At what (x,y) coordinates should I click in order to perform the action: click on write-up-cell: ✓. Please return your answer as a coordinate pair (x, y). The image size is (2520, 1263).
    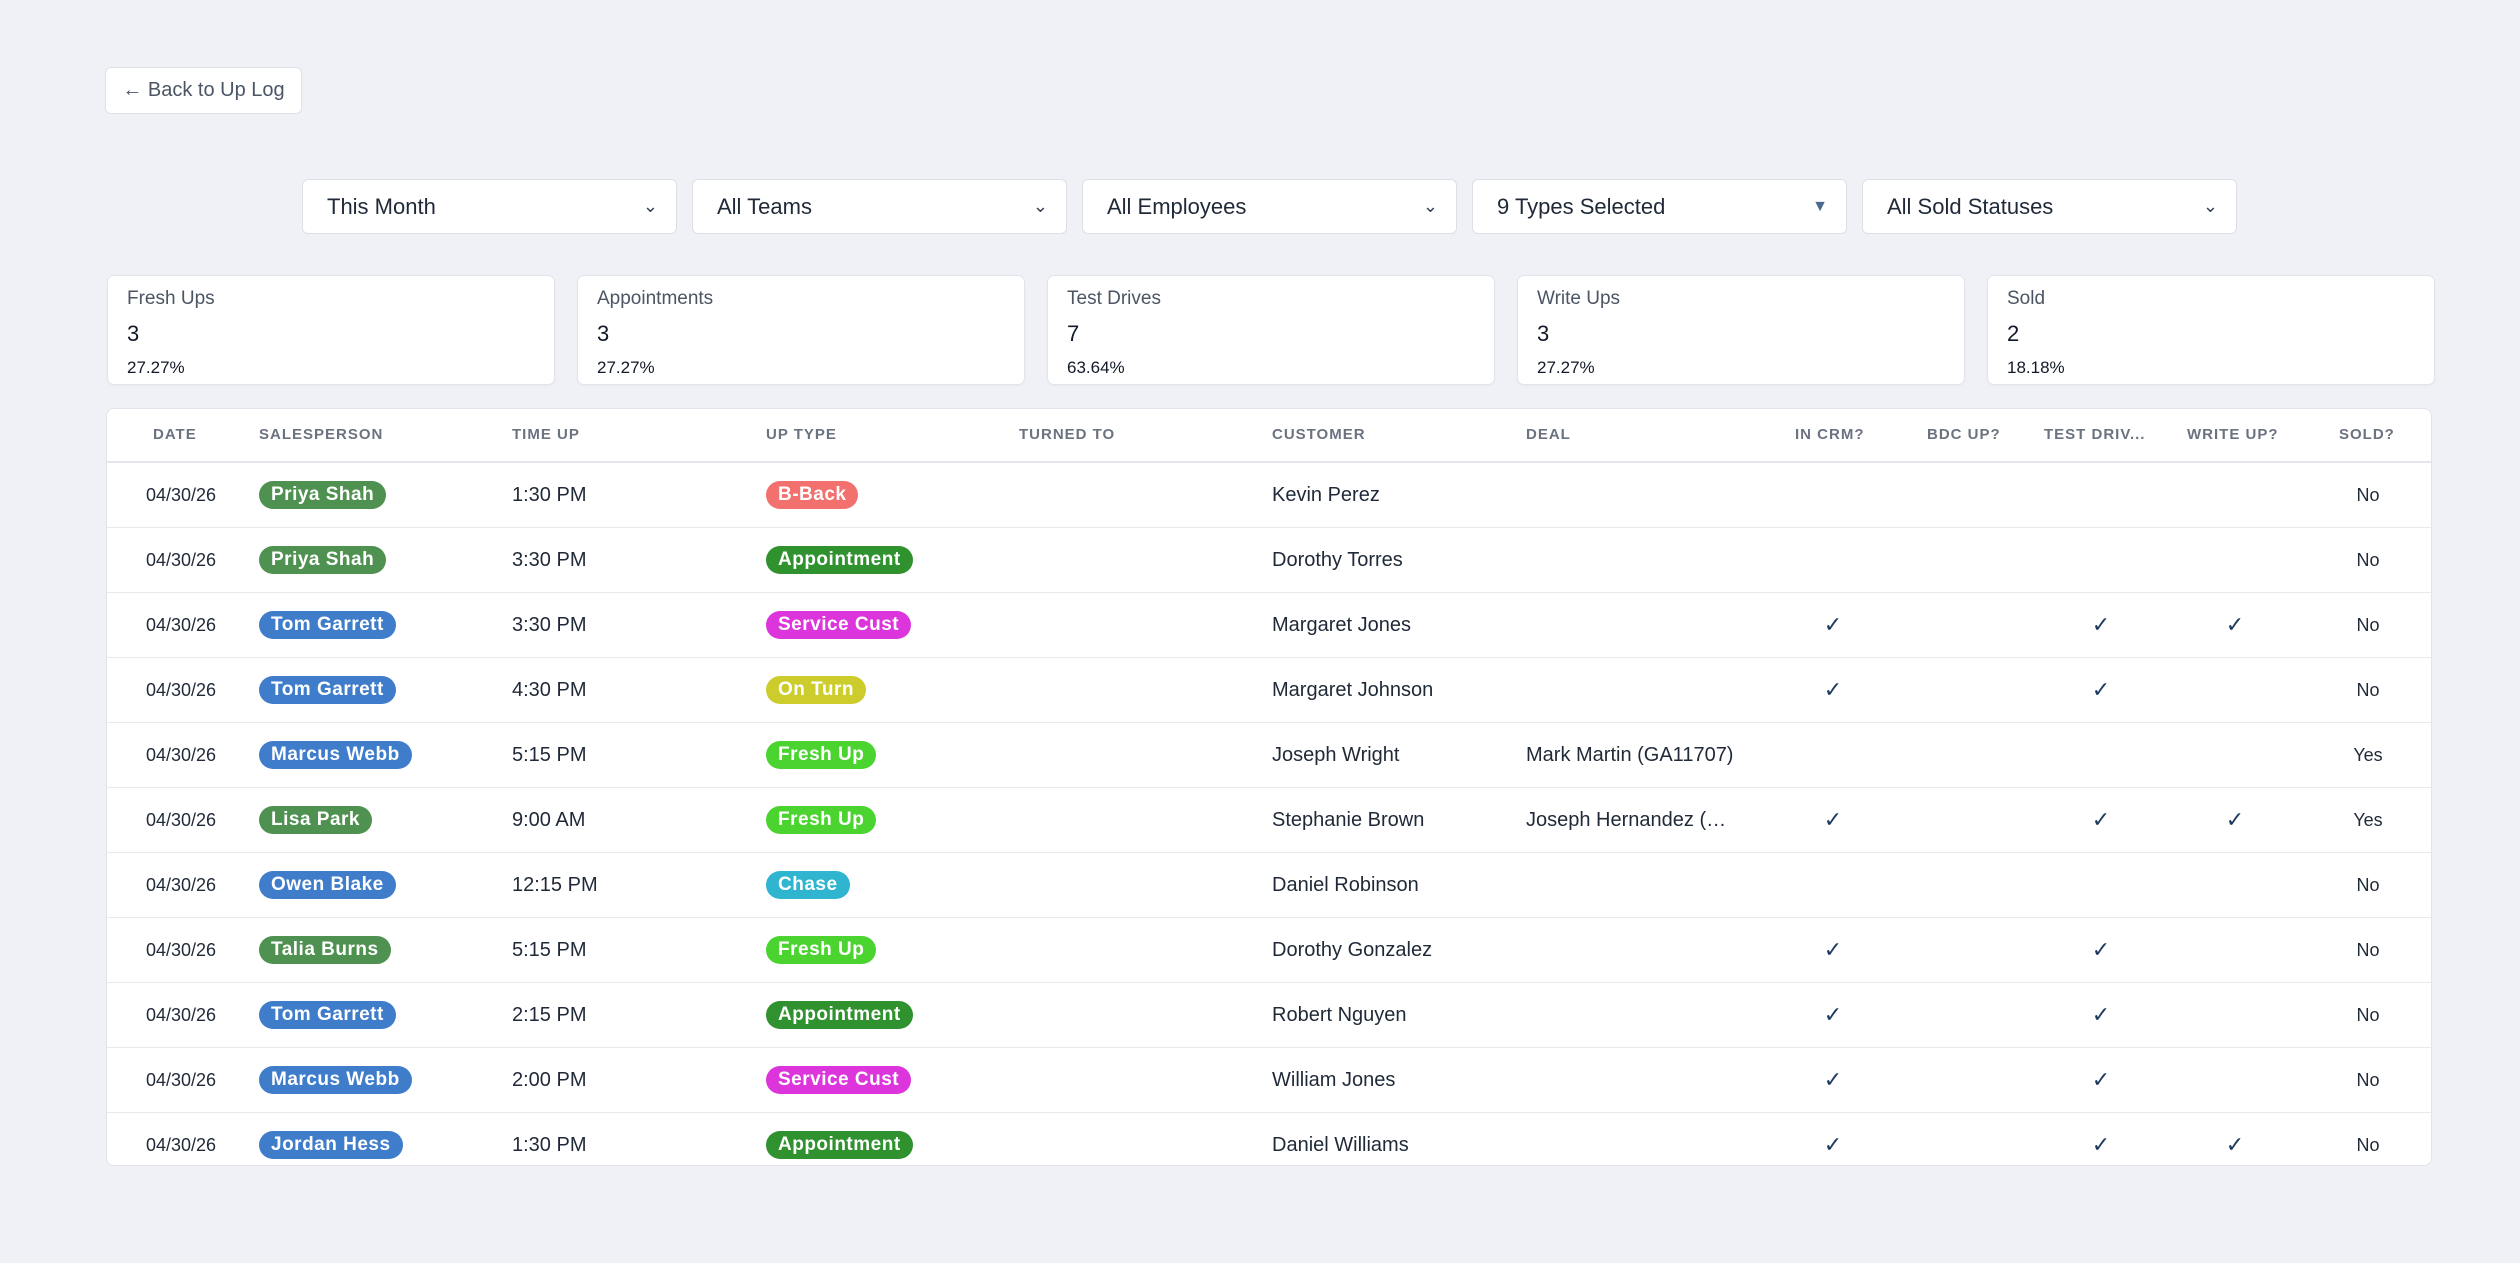
    Looking at the image, I should click on (2235, 1139).